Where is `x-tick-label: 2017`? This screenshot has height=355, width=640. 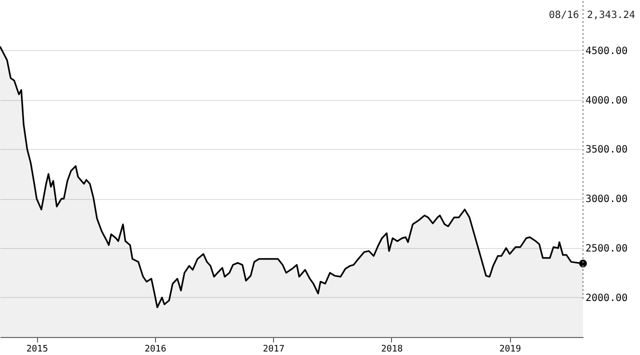 x-tick-label: 2017 is located at coordinates (273, 349).